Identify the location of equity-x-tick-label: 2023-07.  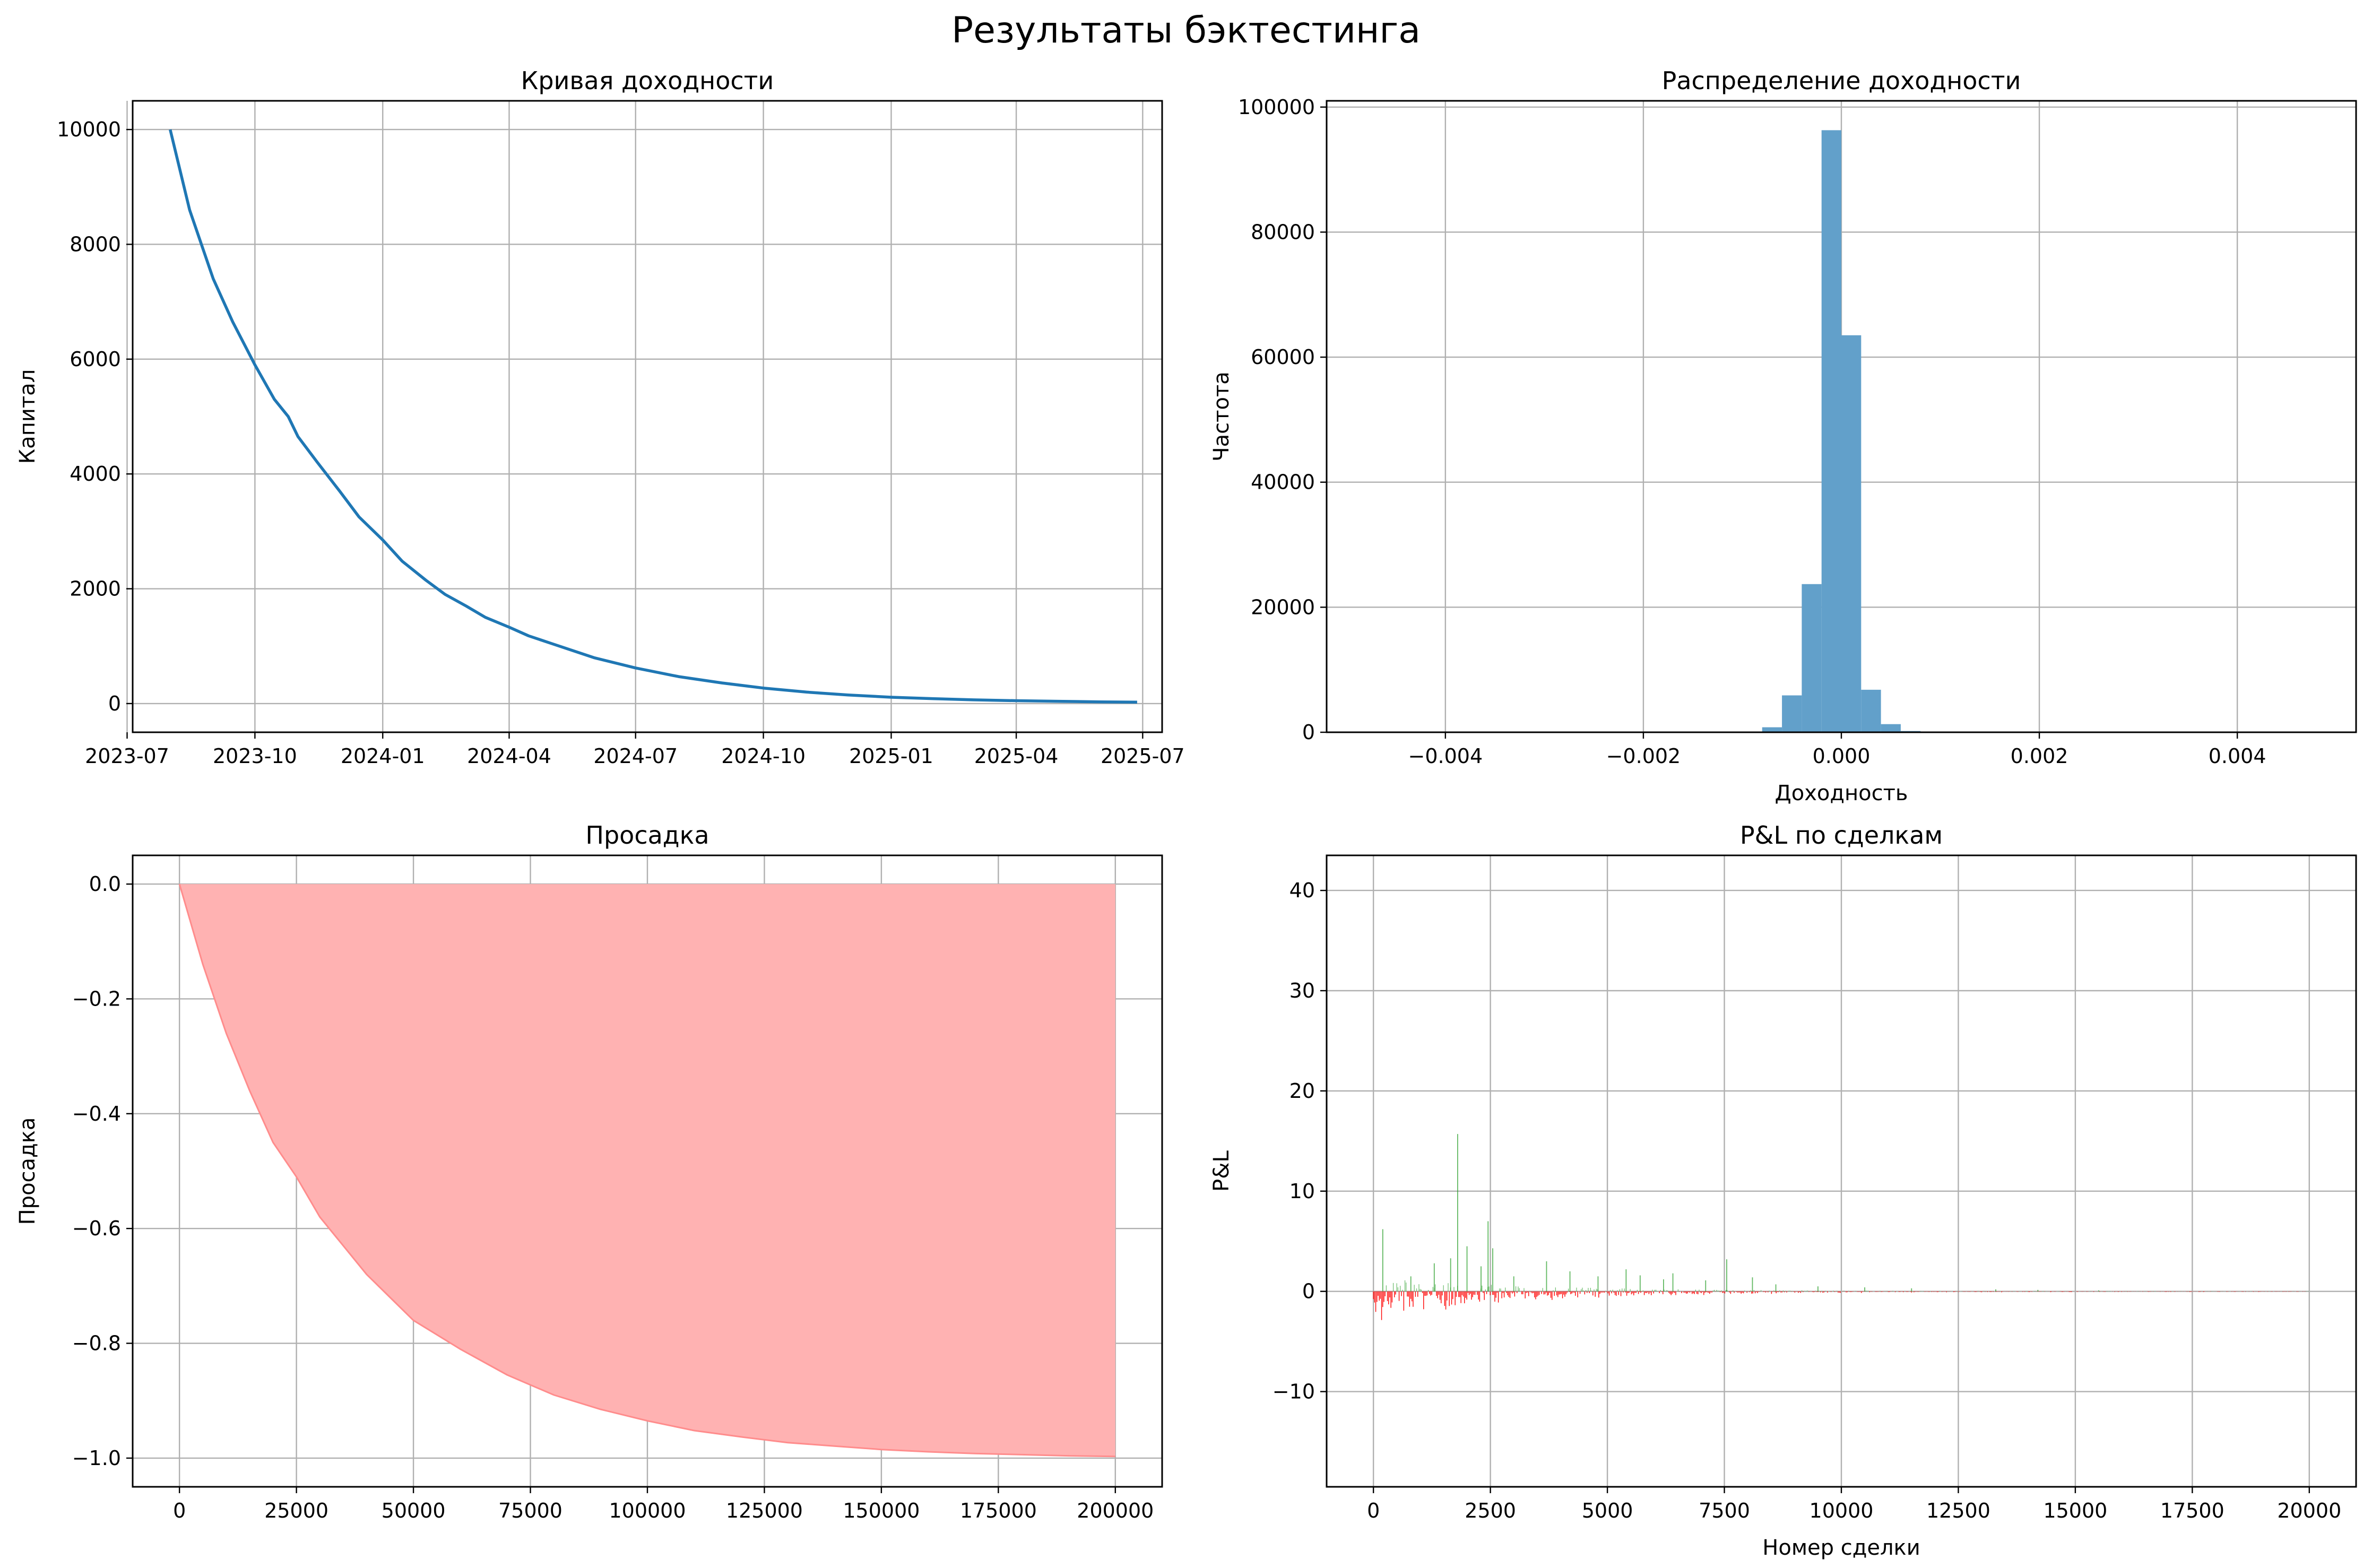
(127, 756).